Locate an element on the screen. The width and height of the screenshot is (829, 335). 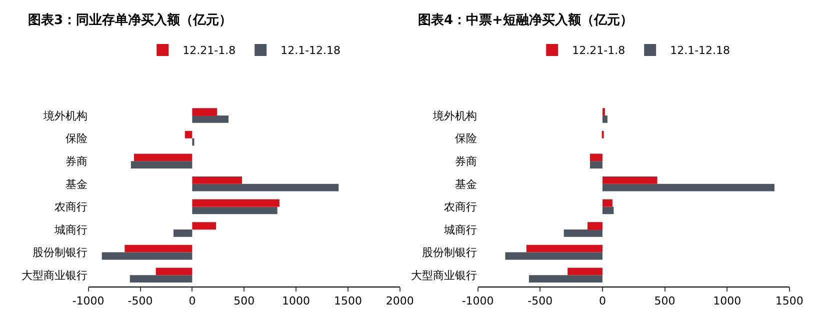
chart-title: 图表3：同业存单净买入额（亿元） is located at coordinates (130, 20).